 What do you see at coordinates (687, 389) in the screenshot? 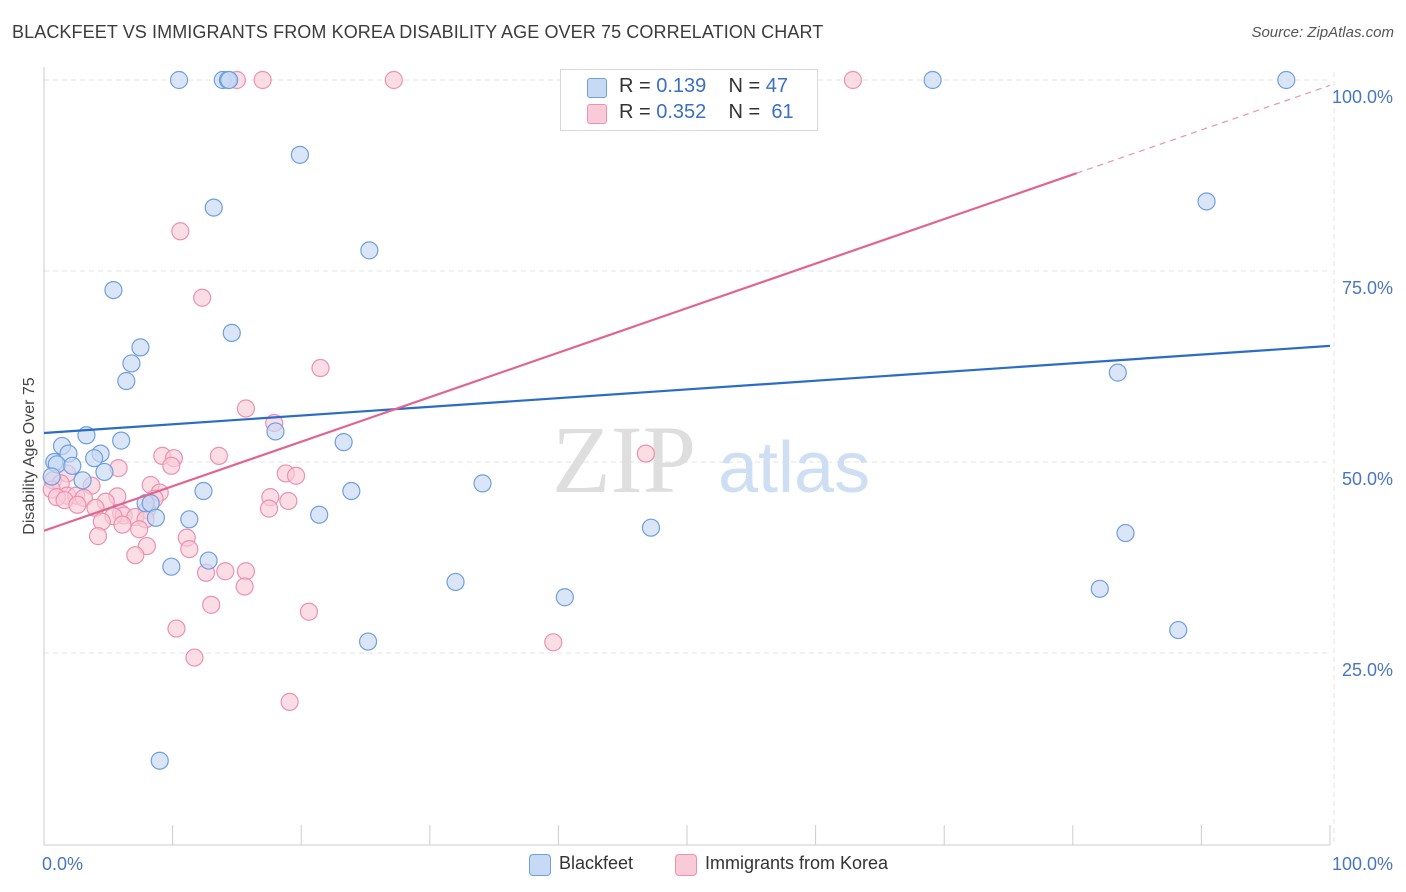
I see `blackfeet-trend-line` at bounding box center [687, 389].